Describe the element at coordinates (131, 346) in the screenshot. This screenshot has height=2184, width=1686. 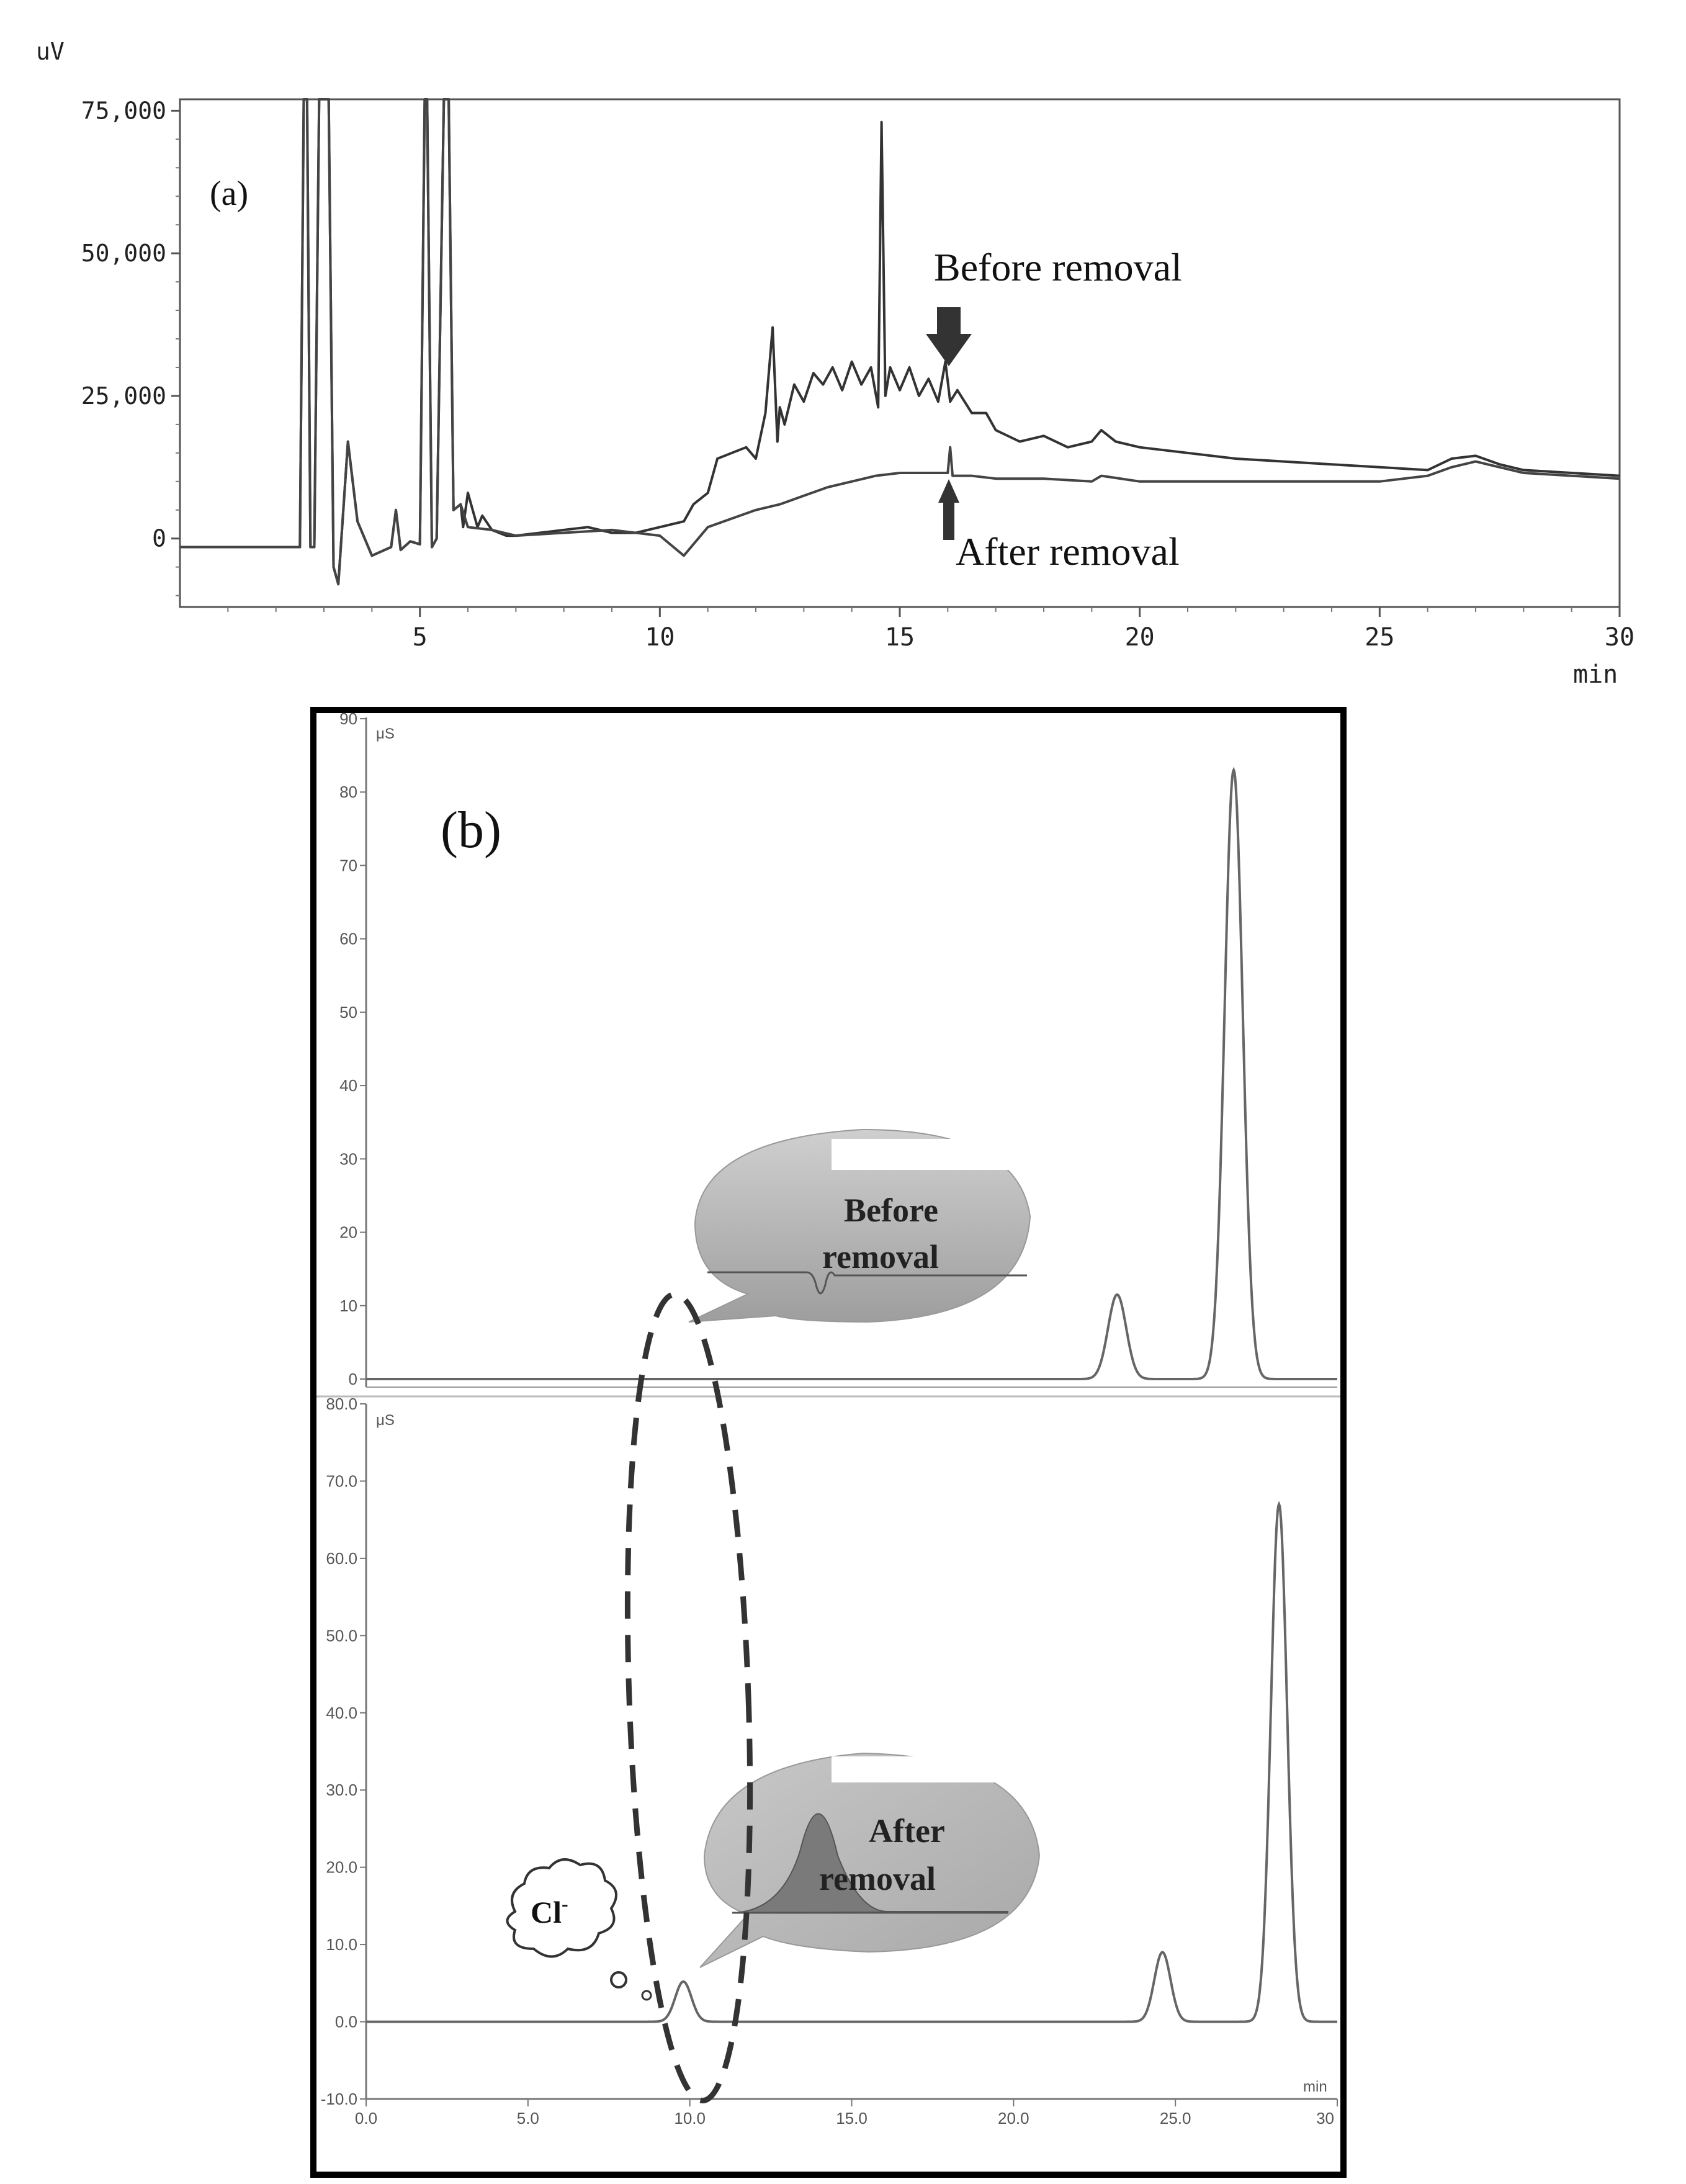
I see `panel-a-y-axis: 75,000 50,000 25,000 0` at that location.